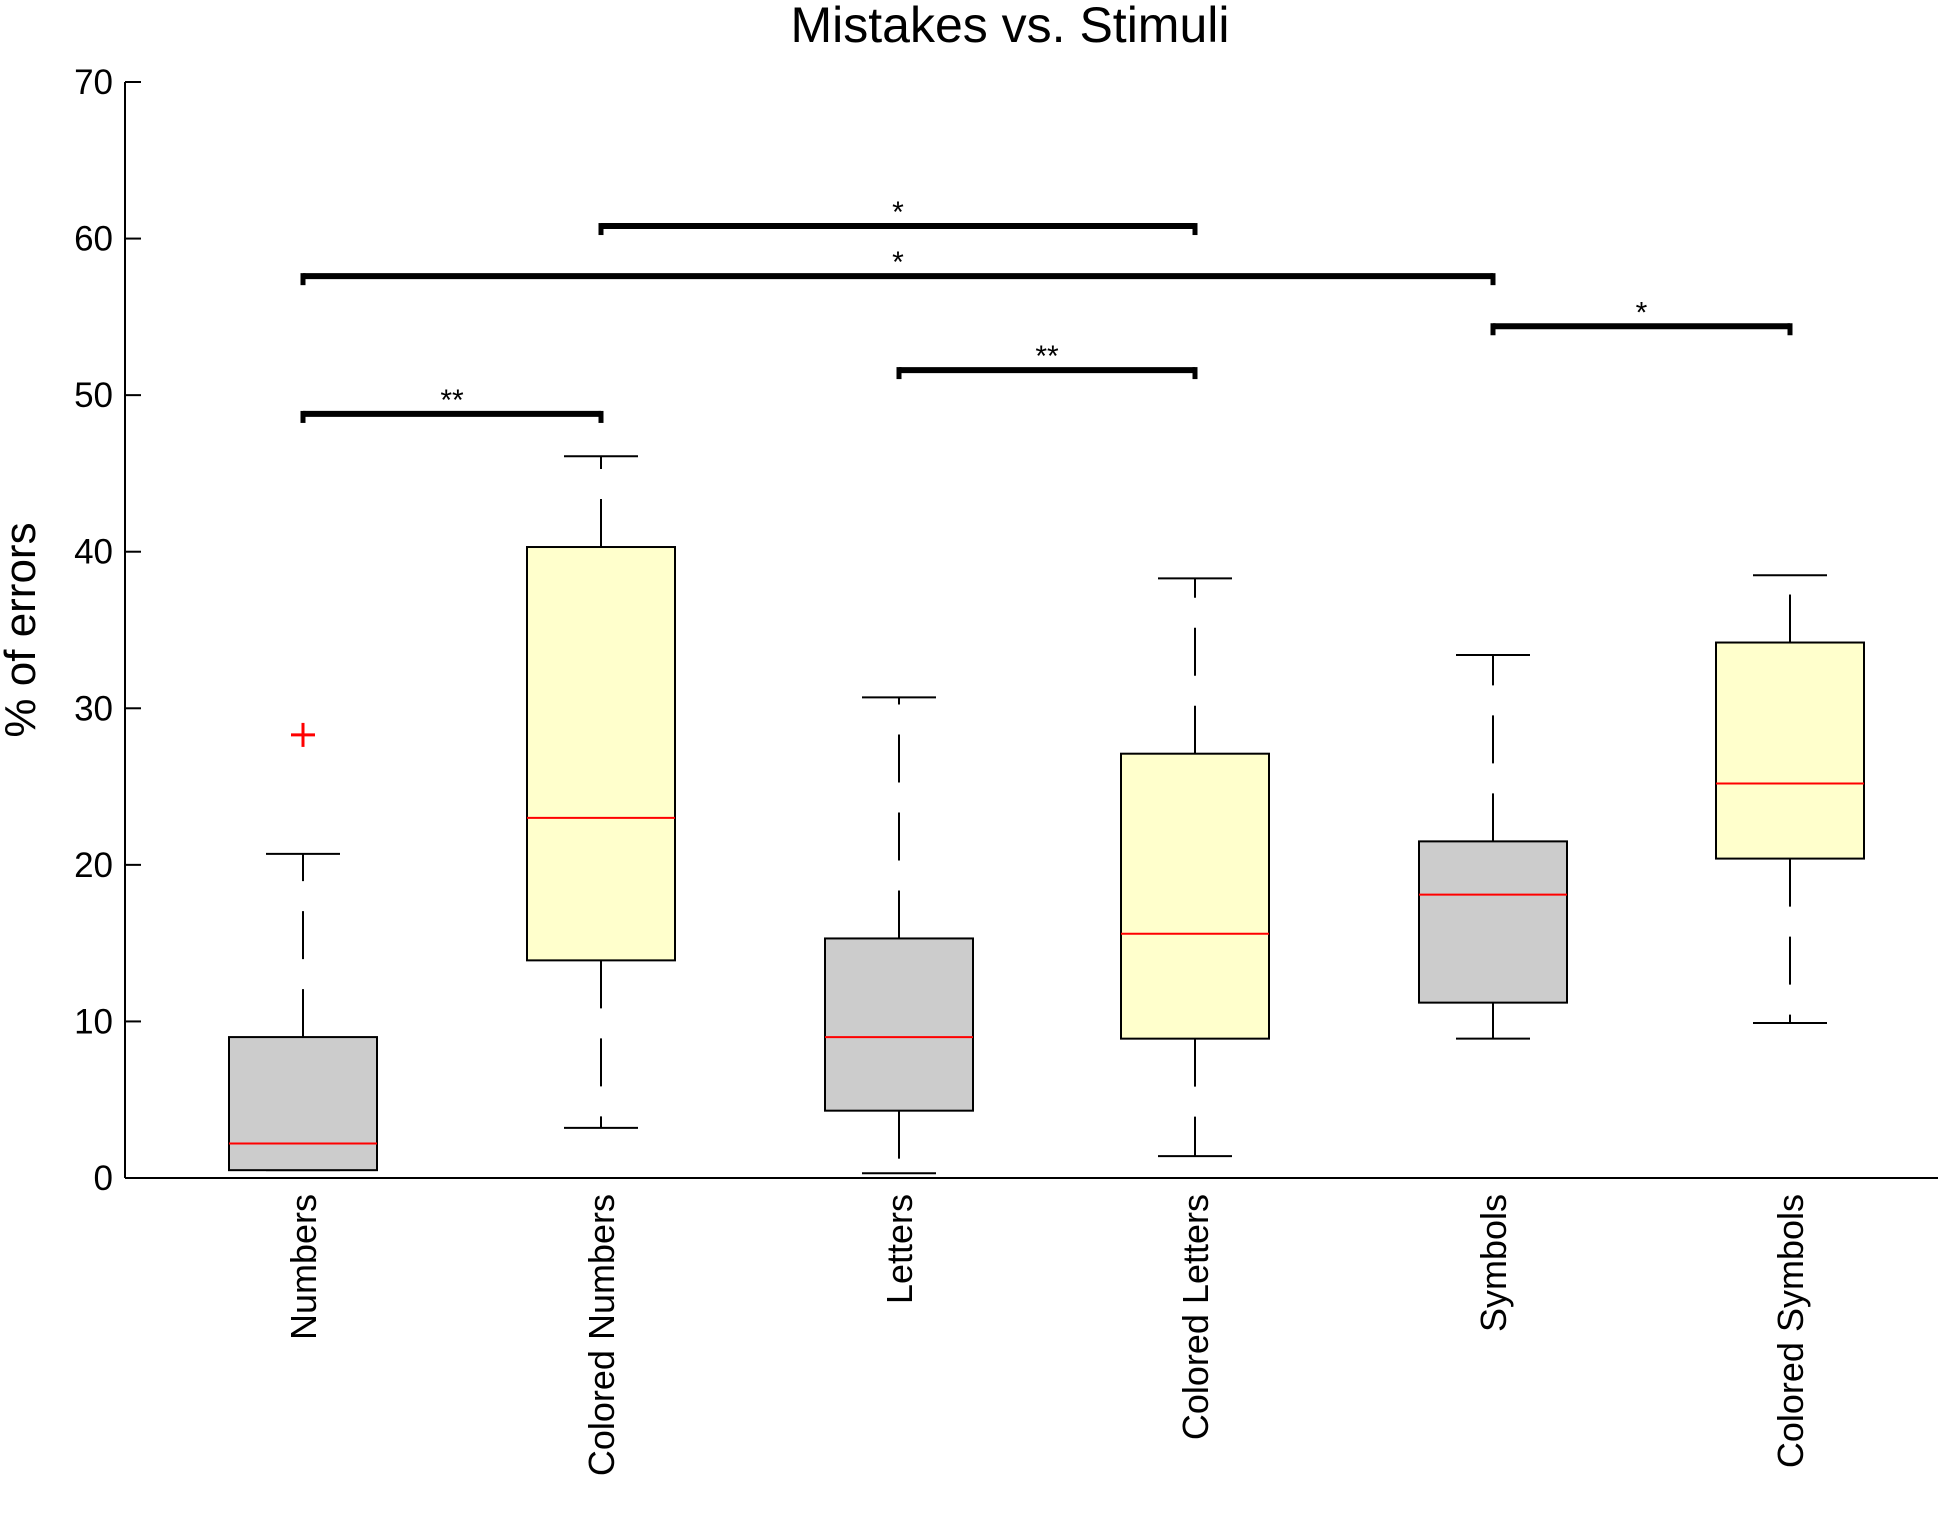  I want to click on box-group: Symbols, so click(1493, 993).